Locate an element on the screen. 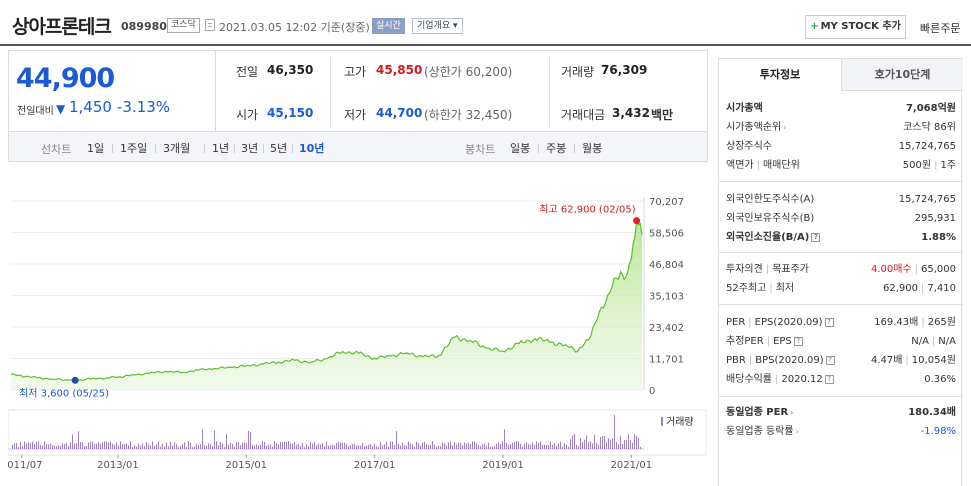  y-tick-label: 0 is located at coordinates (652, 391).